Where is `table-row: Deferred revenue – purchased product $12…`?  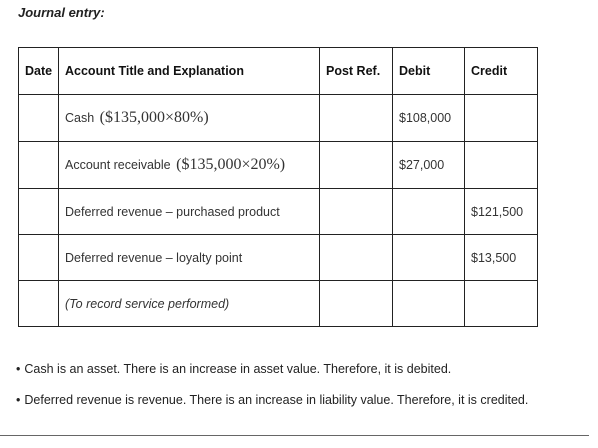
table-row: Deferred revenue – purchased product $12… is located at coordinates (278, 211).